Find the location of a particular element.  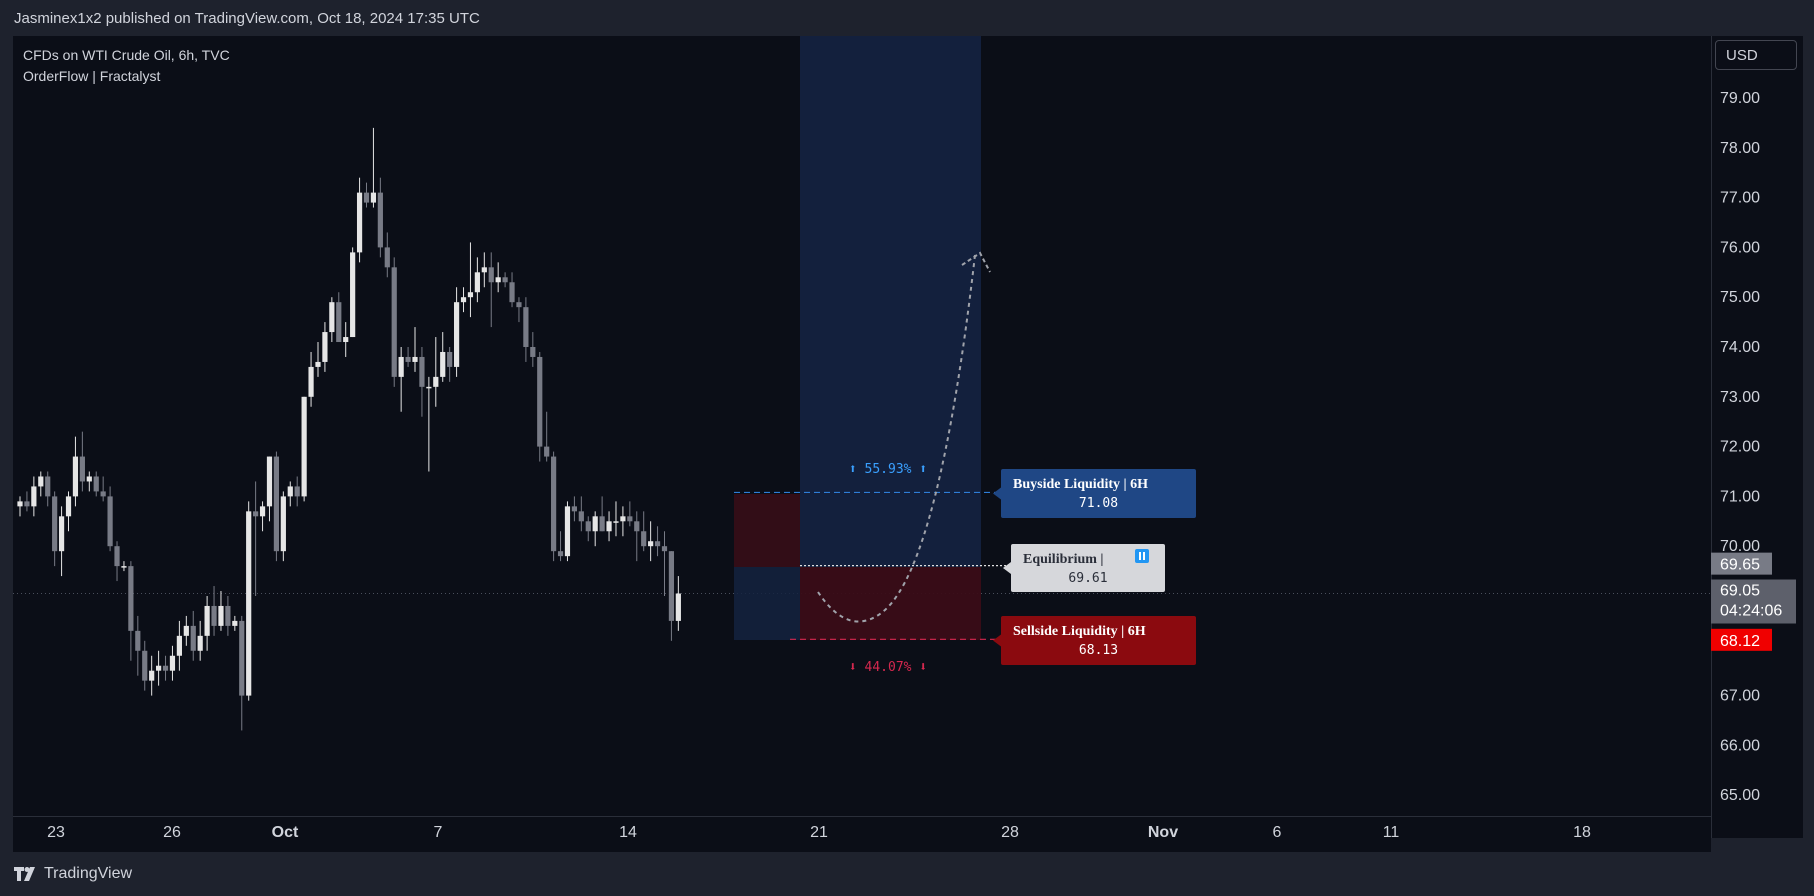

sellside-label-box is located at coordinates (1098, 640).